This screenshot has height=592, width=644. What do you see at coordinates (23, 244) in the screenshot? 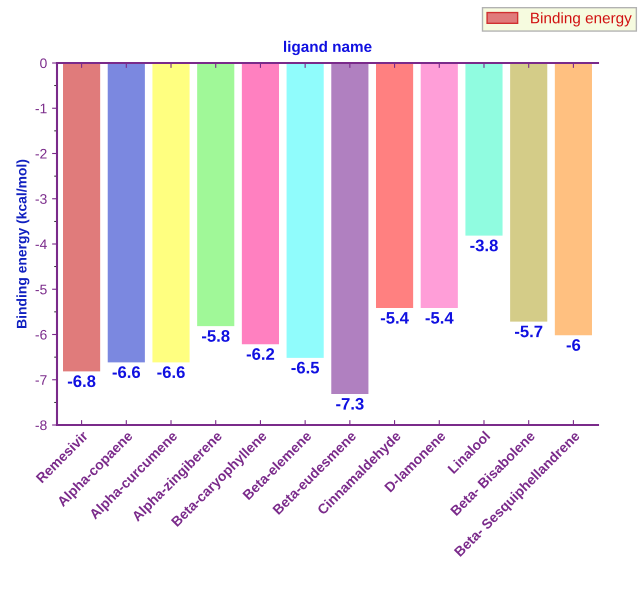
I see `y-axis-title: Binding energy (kcal/mol)` at bounding box center [23, 244].